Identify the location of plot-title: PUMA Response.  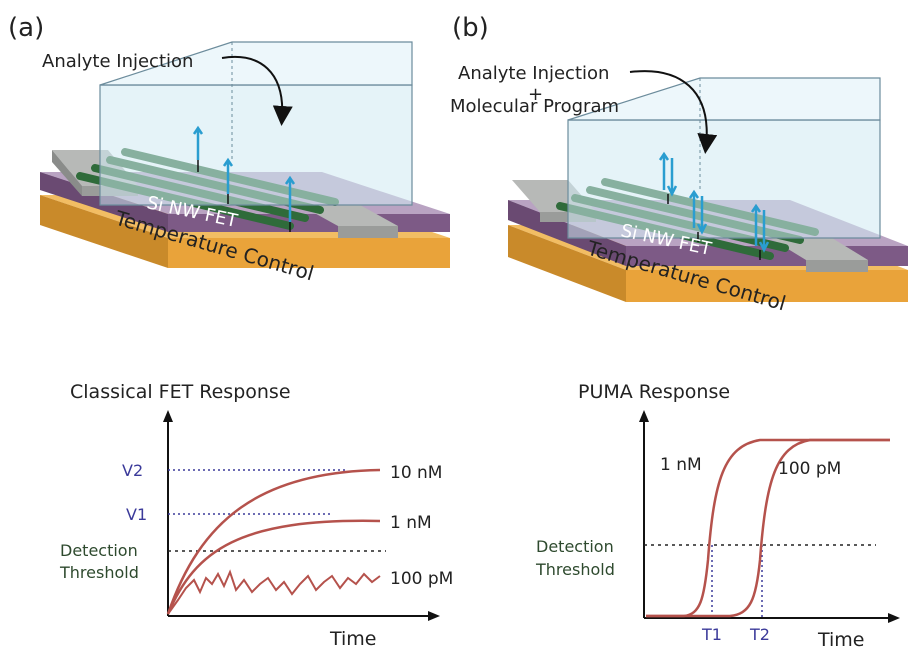
(654, 392).